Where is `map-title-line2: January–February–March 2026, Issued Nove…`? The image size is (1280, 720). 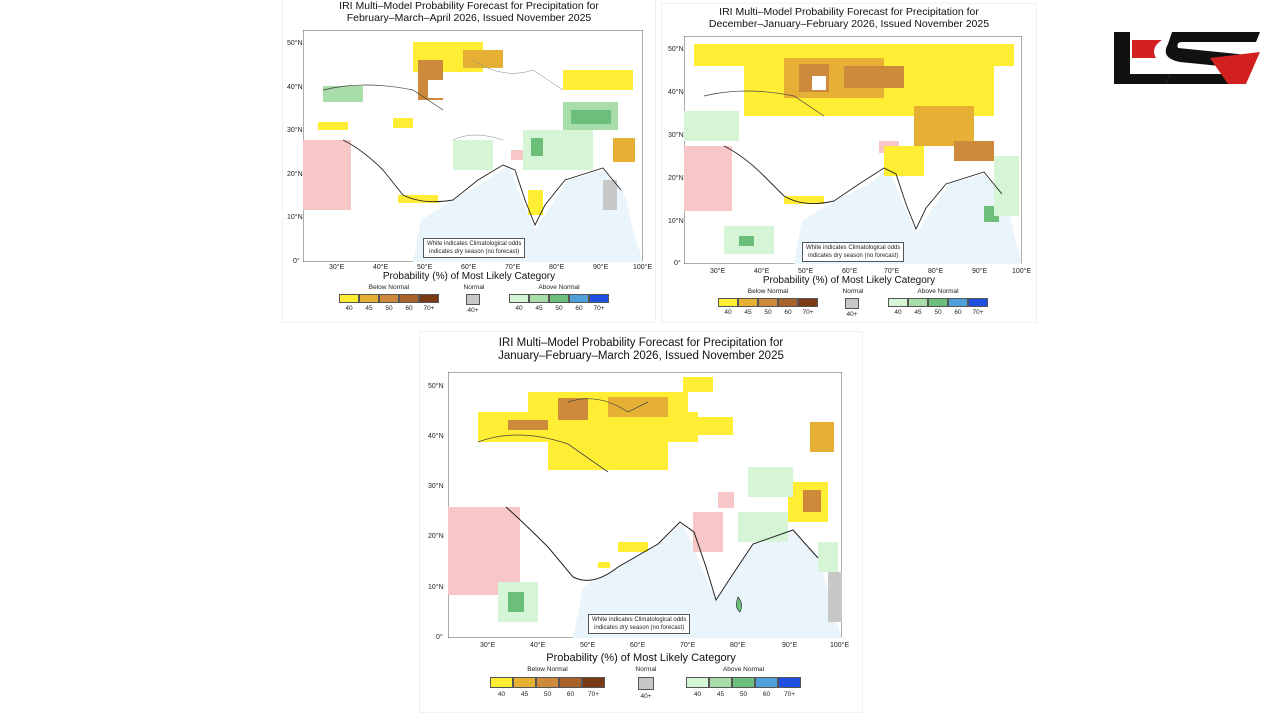 map-title-line2: January–February–March 2026, Issued Nove… is located at coordinates (641, 356).